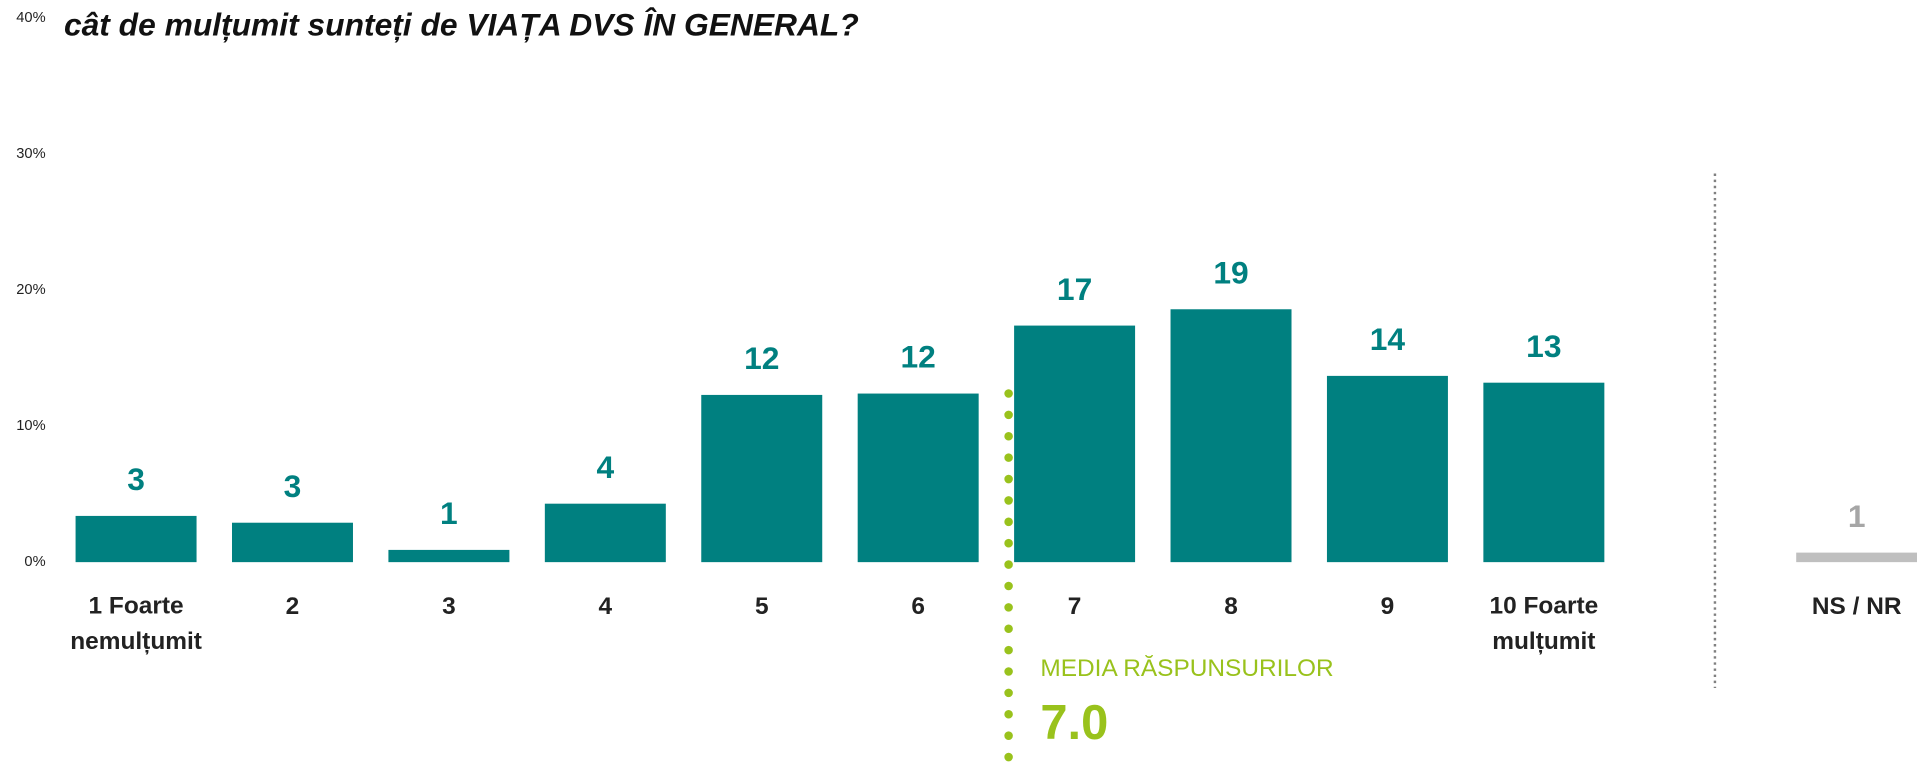 The image size is (1917, 765). What do you see at coordinates (1543, 346) in the screenshot?
I see `value-label: 13` at bounding box center [1543, 346].